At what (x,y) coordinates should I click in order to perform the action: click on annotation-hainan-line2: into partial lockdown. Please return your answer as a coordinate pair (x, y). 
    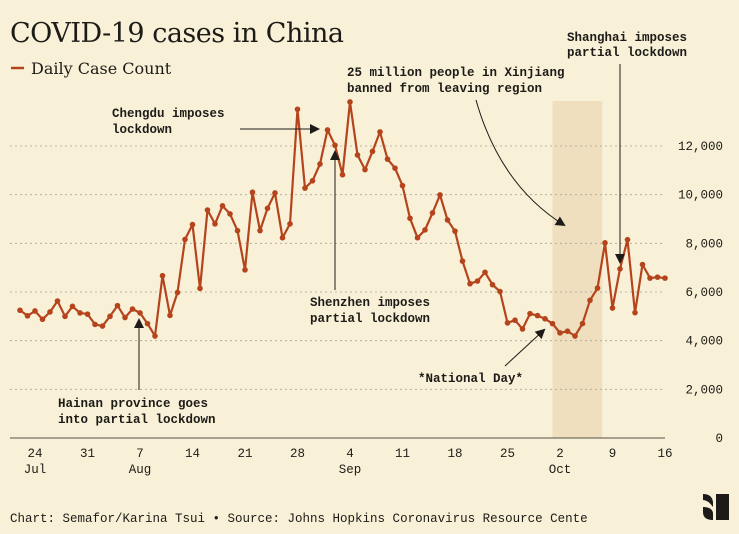
    Looking at the image, I should click on (137, 420).